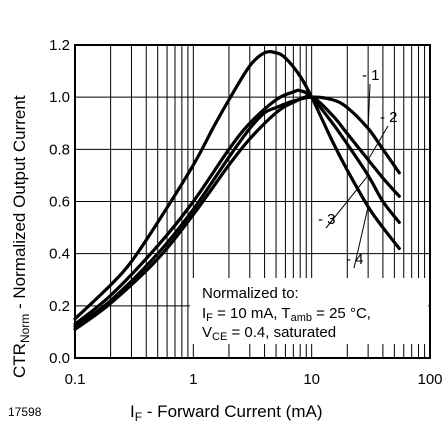  What do you see at coordinates (327, 219) in the screenshot?
I see `series-label-3: - 3` at bounding box center [327, 219].